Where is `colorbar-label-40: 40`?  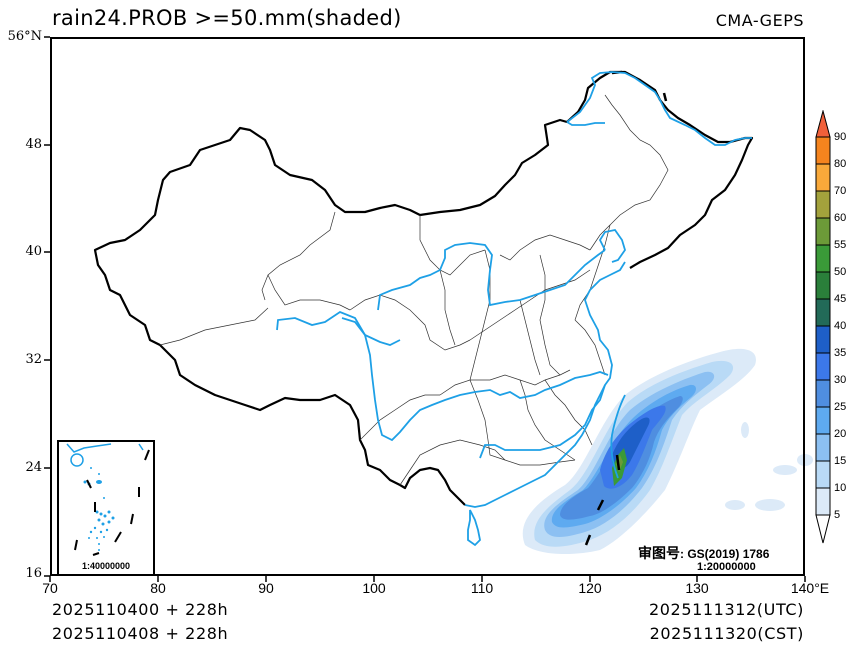 colorbar-label-40: 40 is located at coordinates (840, 326).